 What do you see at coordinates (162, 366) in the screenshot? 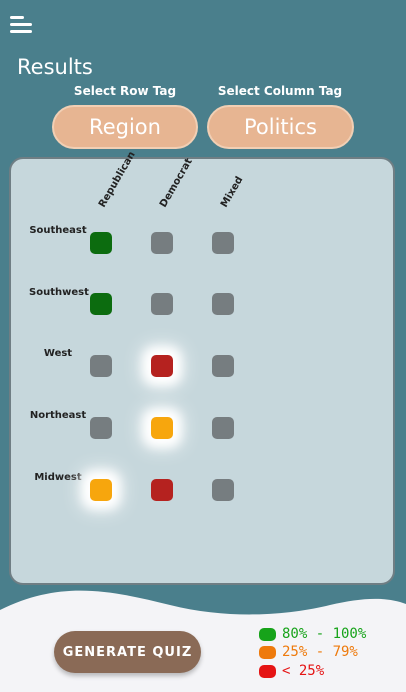
I see `grid-cell-west-democrat` at bounding box center [162, 366].